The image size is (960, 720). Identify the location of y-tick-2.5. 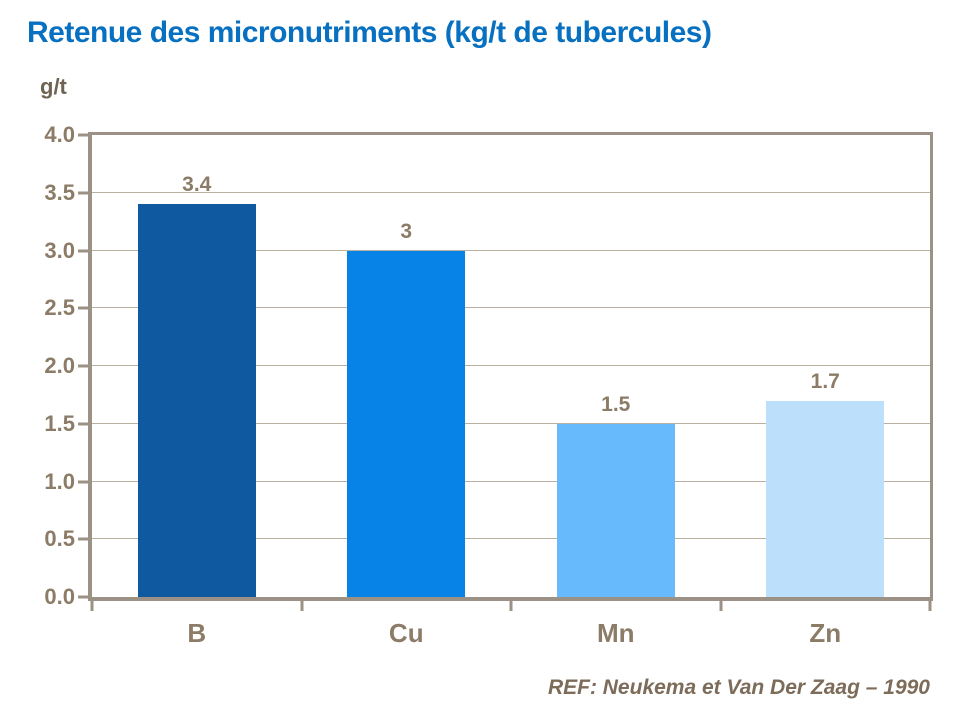
(83, 308).